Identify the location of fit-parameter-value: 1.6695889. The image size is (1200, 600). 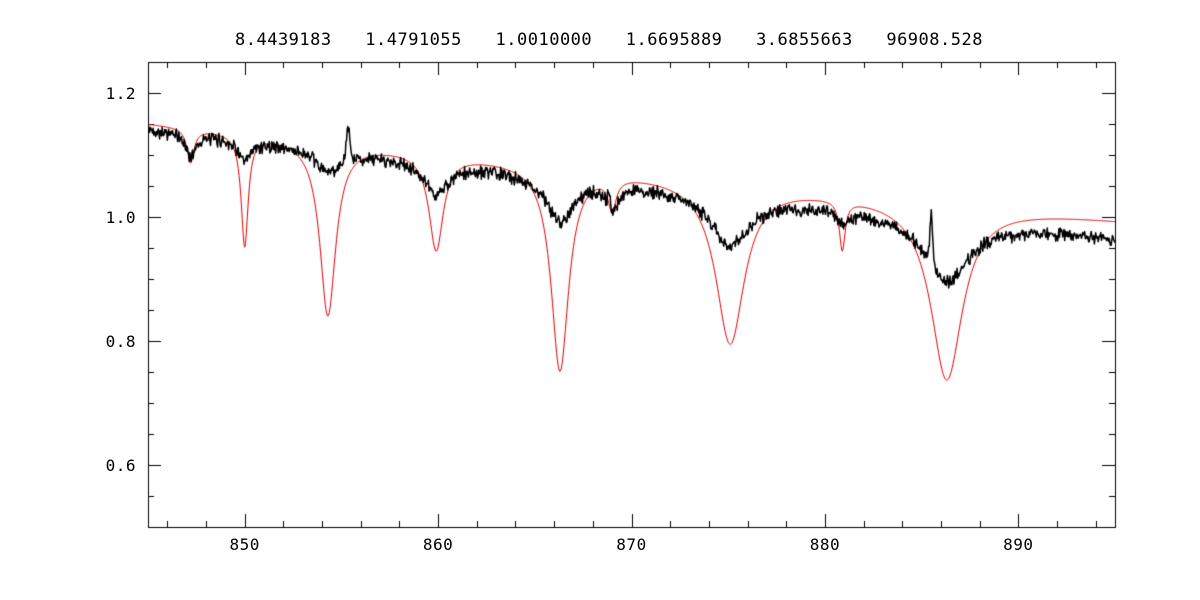
(674, 40).